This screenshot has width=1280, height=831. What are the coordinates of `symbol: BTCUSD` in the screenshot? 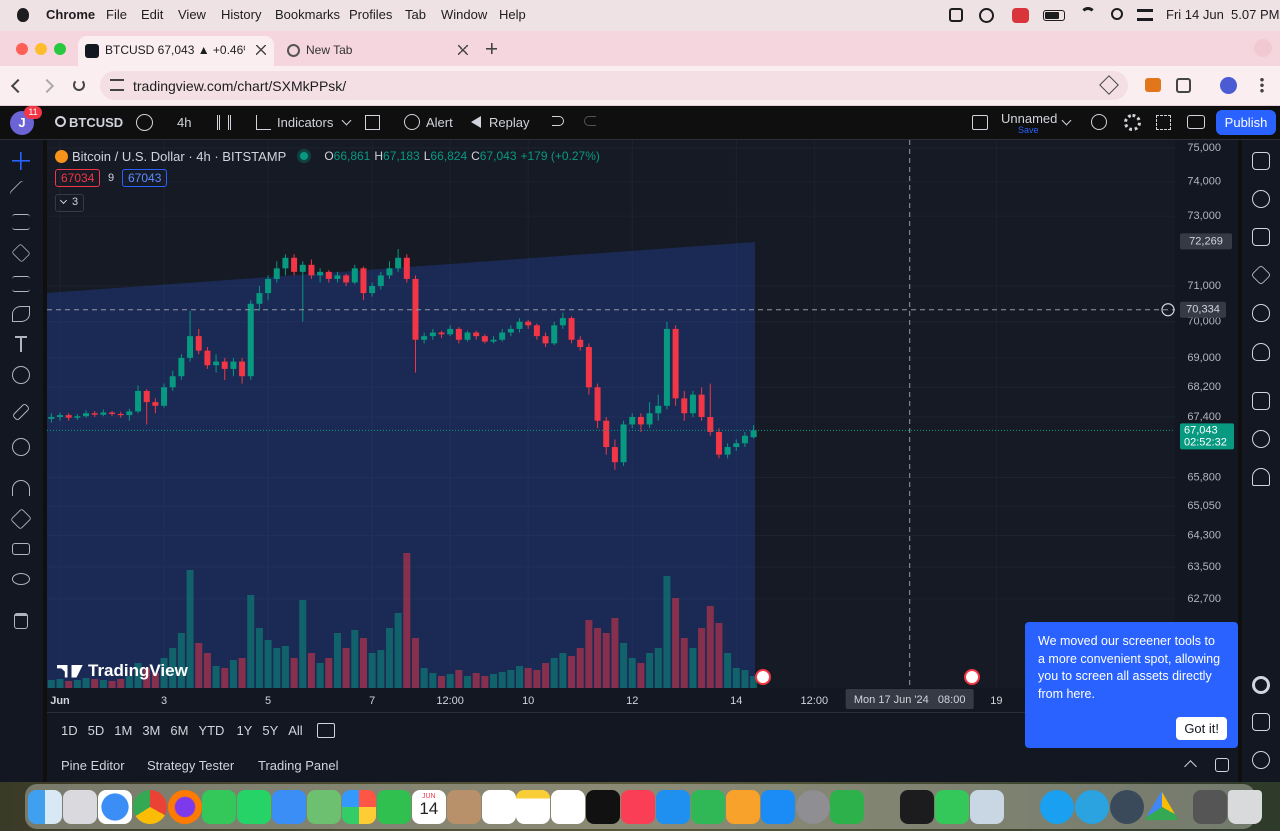 It's located at (96, 122).